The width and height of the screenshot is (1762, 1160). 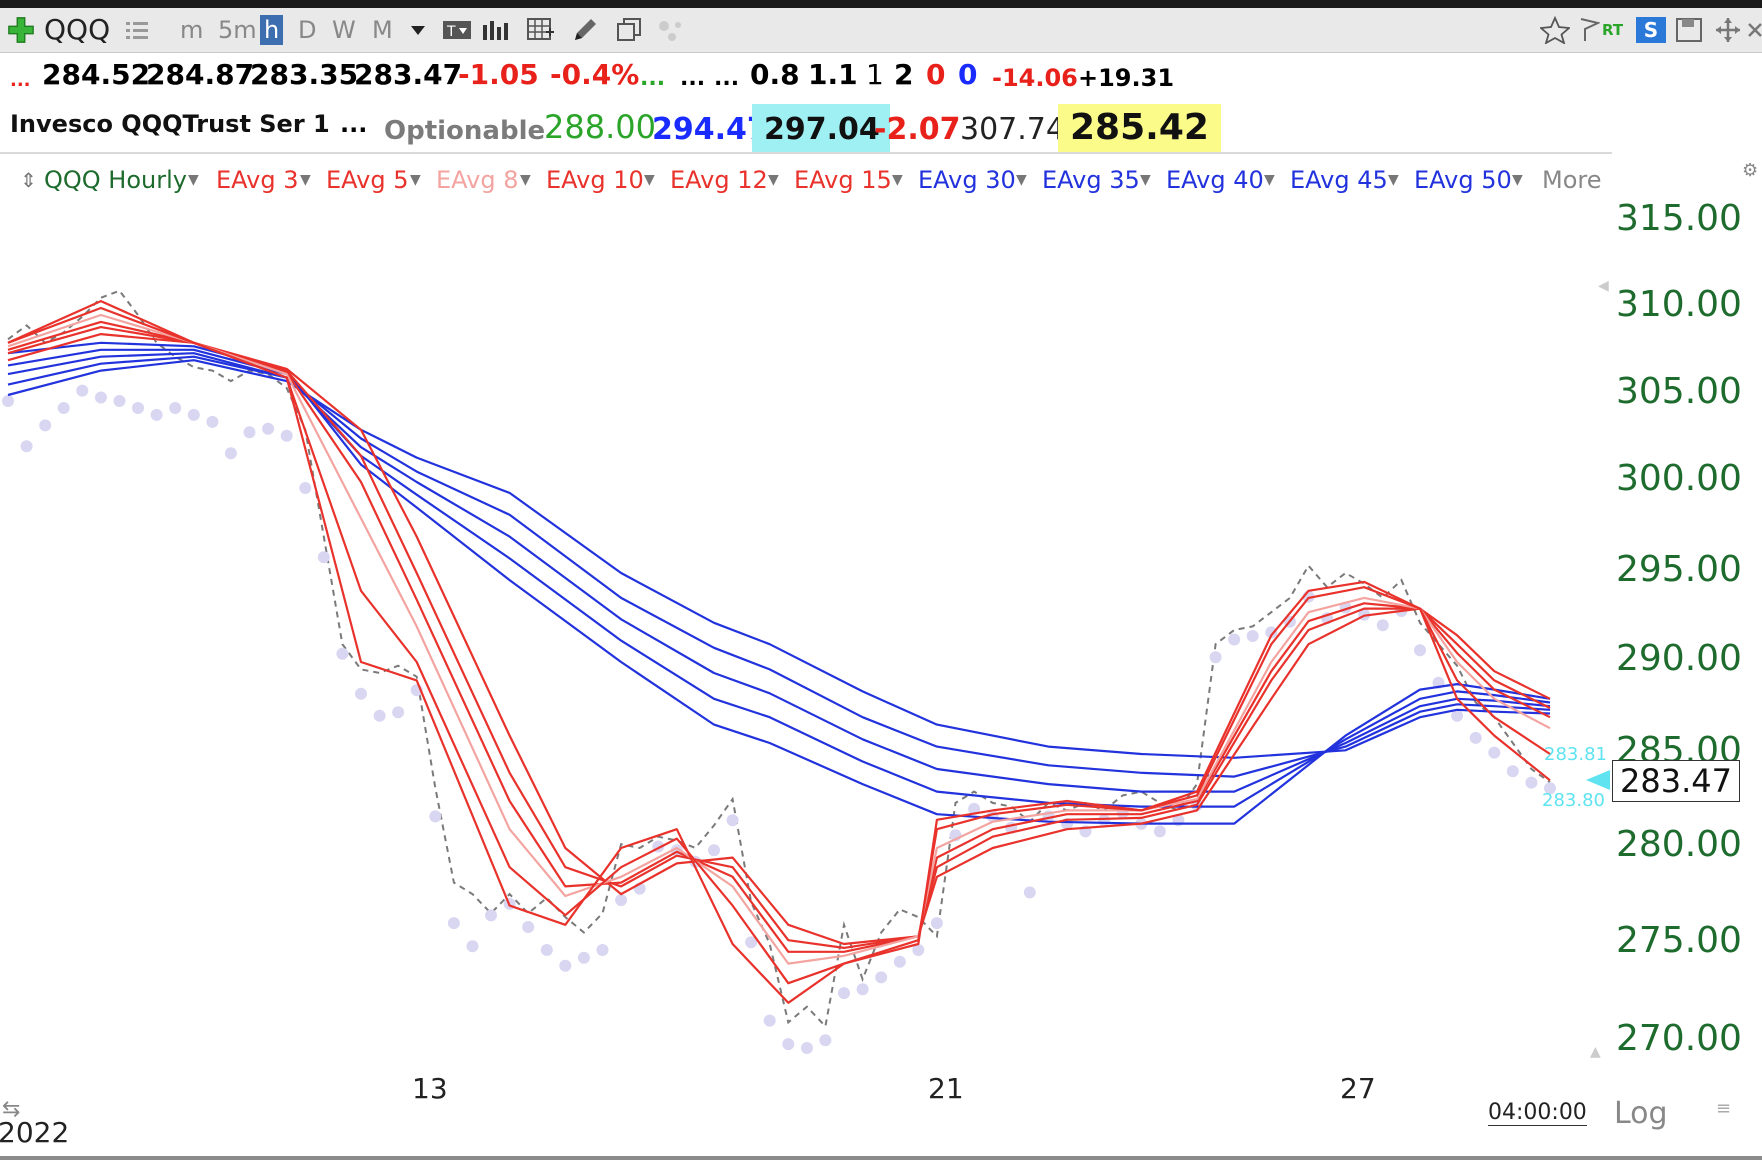 I want to click on legend-eavg-3-dropdown-icon: ▼, so click(x=305, y=180).